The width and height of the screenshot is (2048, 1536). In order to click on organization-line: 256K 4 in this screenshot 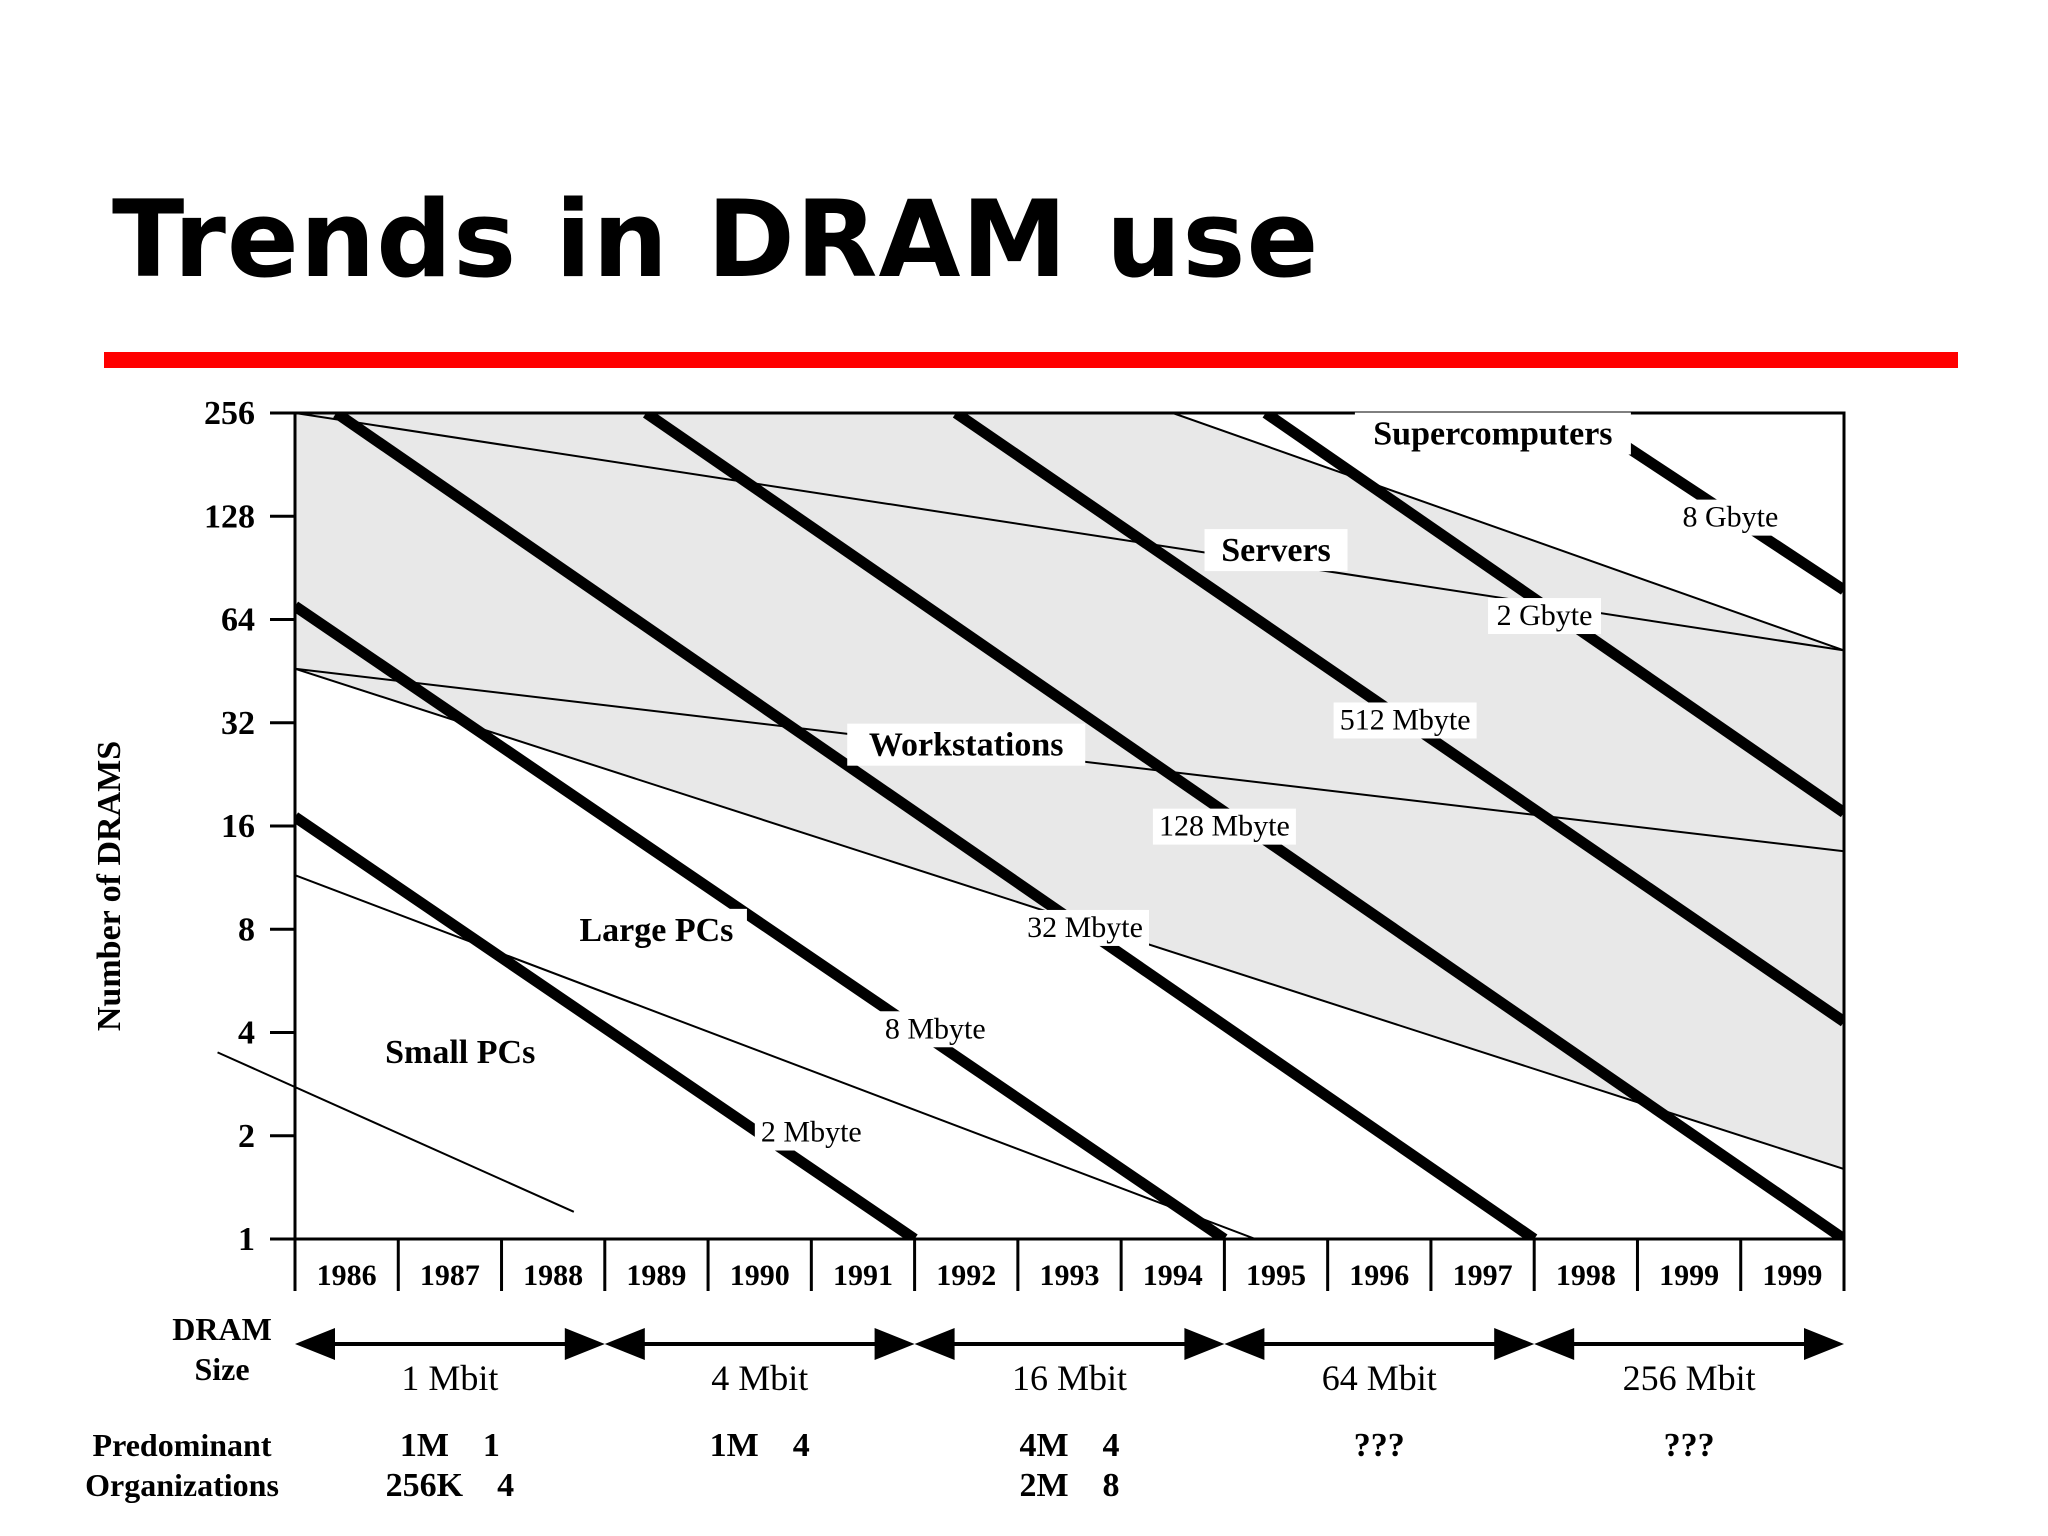, I will do `click(450, 1485)`.